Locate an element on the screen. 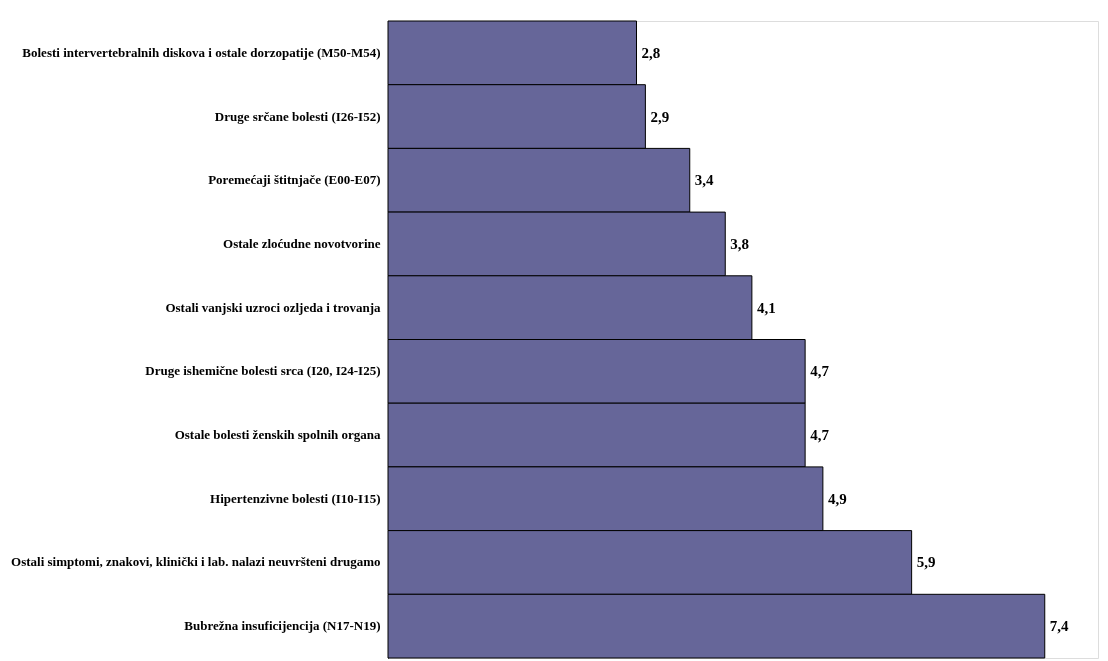  y-tick-label: Ostale bolesti ženskih spolnih organa is located at coordinates (277, 435).